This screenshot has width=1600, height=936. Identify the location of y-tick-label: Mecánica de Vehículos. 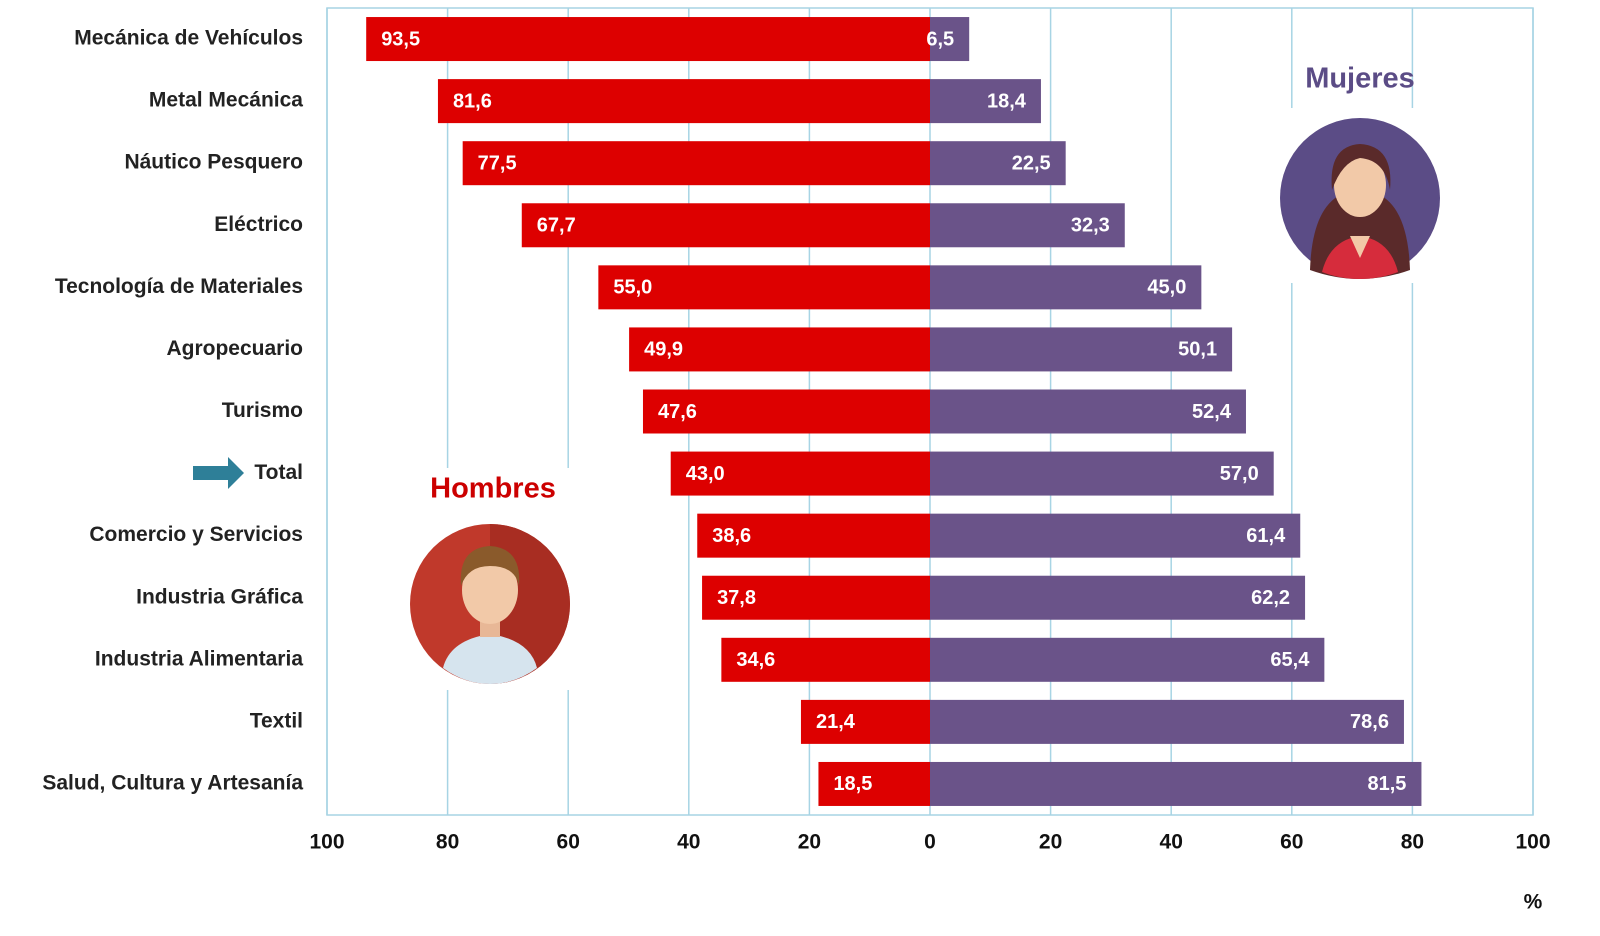
(188, 38).